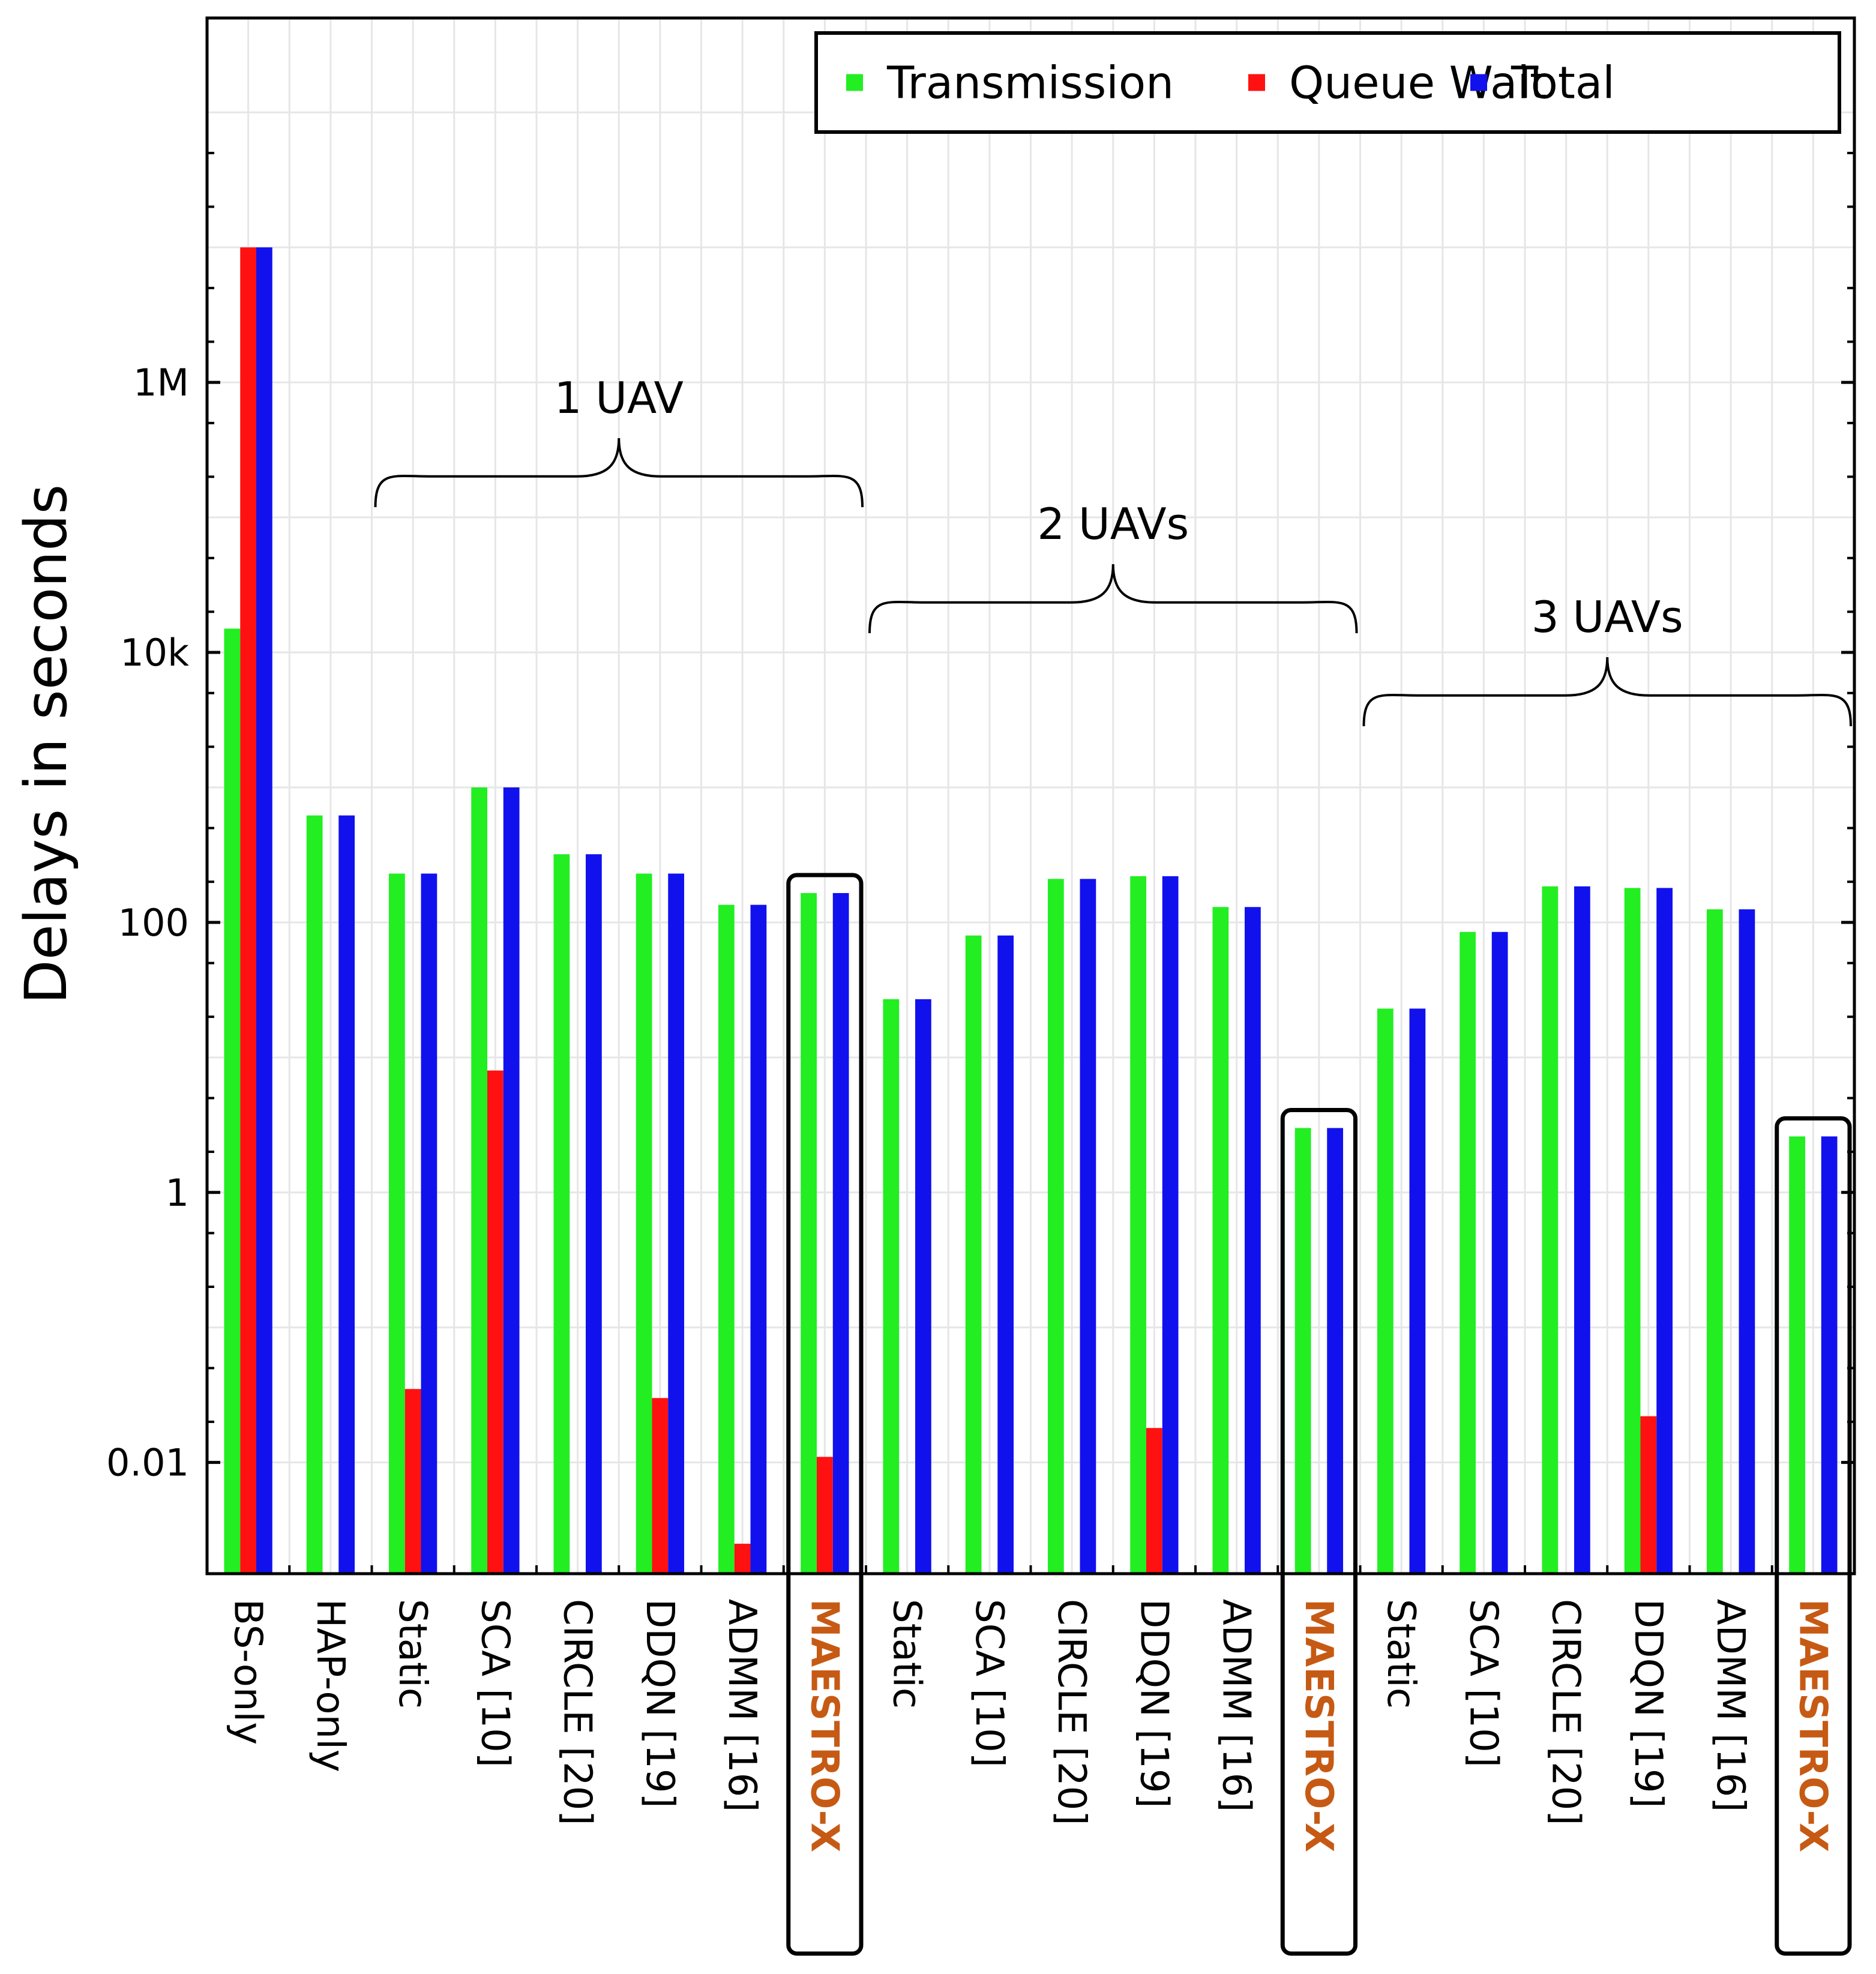  I want to click on y-axis-label: Delays in seconds, so click(46, 744).